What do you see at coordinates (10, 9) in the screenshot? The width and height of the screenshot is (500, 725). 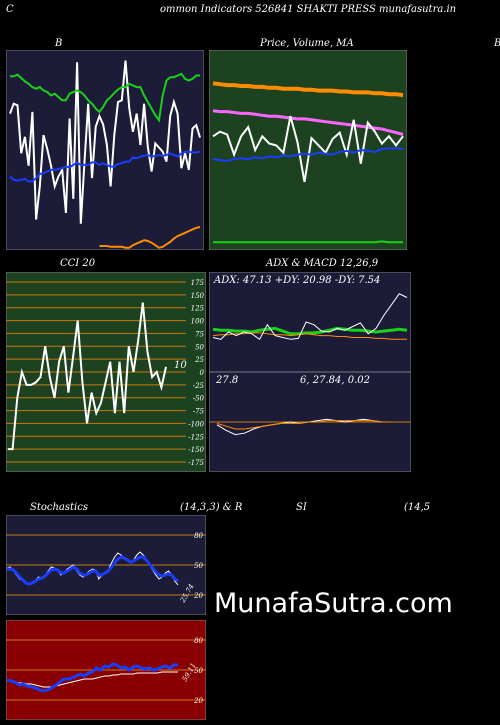 I see `header-letter: C` at bounding box center [10, 9].